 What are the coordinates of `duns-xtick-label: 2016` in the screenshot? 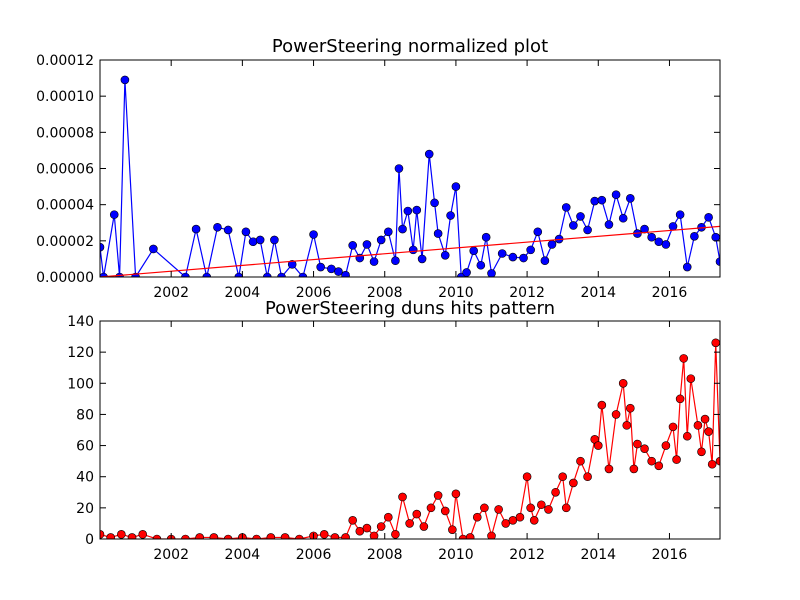 It's located at (670, 555).